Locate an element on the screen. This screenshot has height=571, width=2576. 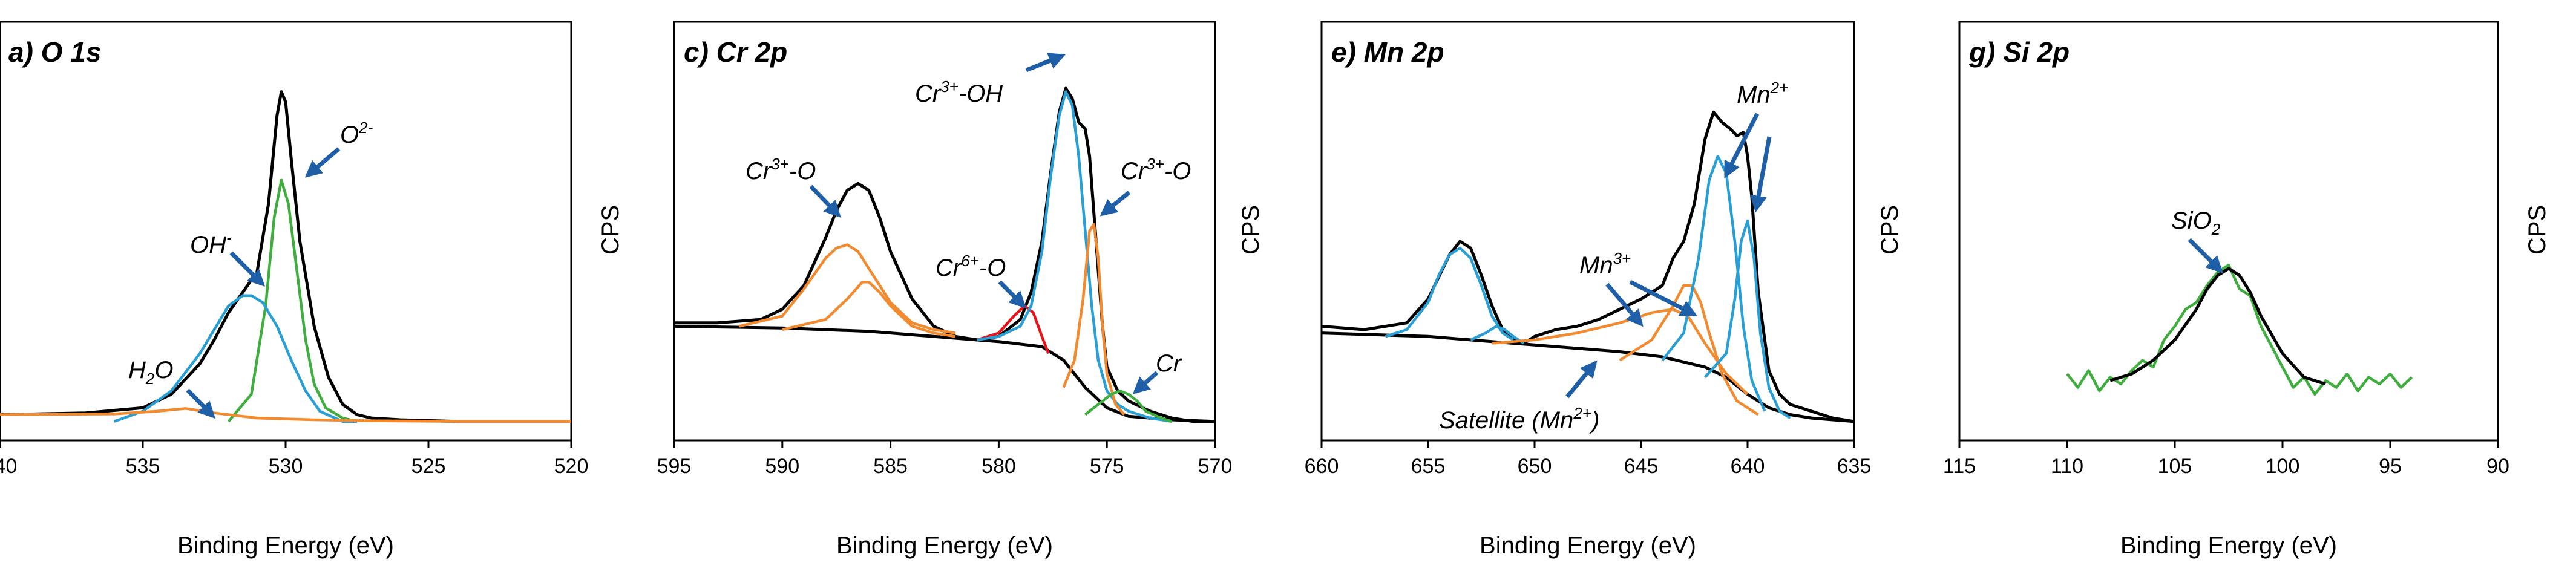
arrow-cr3o-left is located at coordinates (825, 201).